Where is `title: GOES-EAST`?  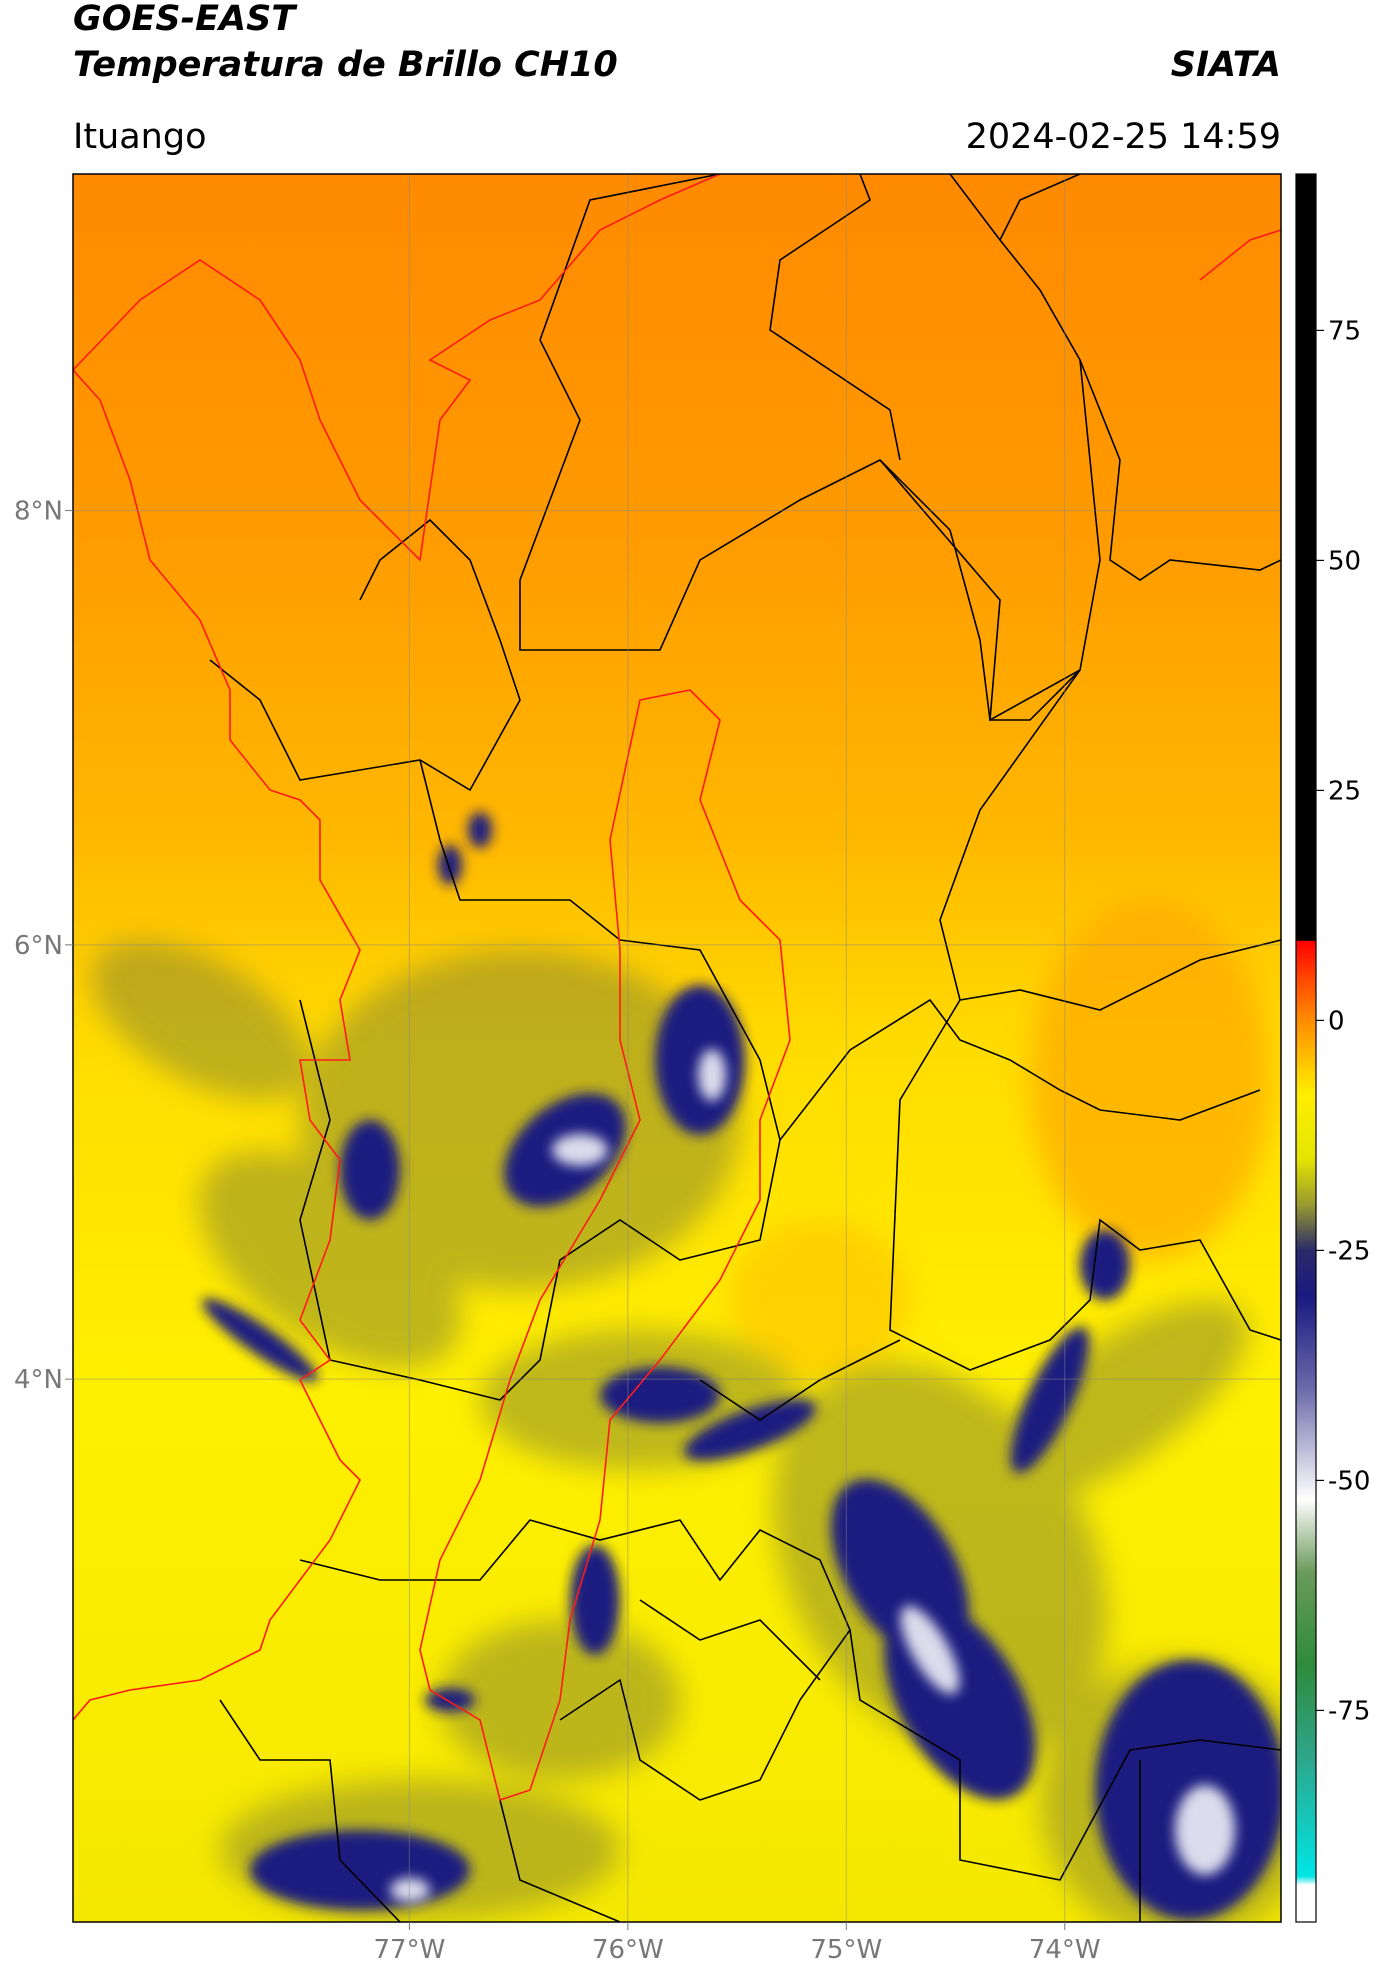
title: GOES-EAST is located at coordinates (185, 19).